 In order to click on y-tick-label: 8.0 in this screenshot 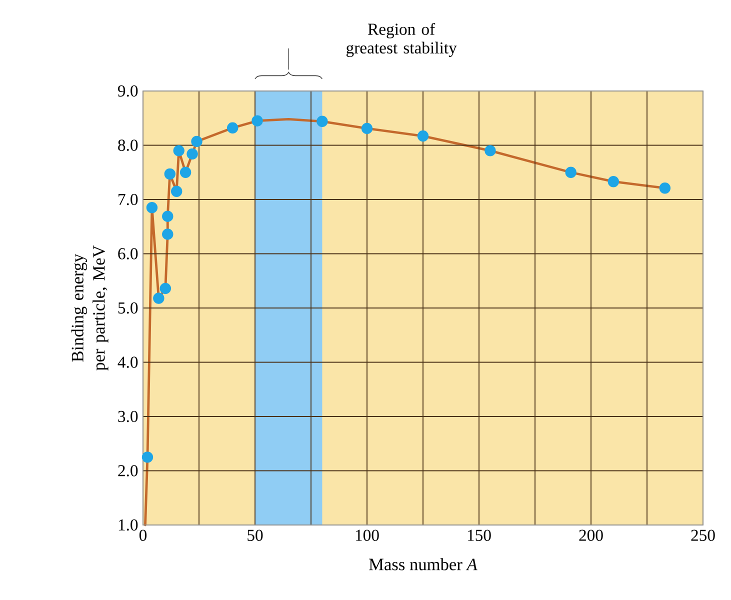, I will do `click(128, 145)`.